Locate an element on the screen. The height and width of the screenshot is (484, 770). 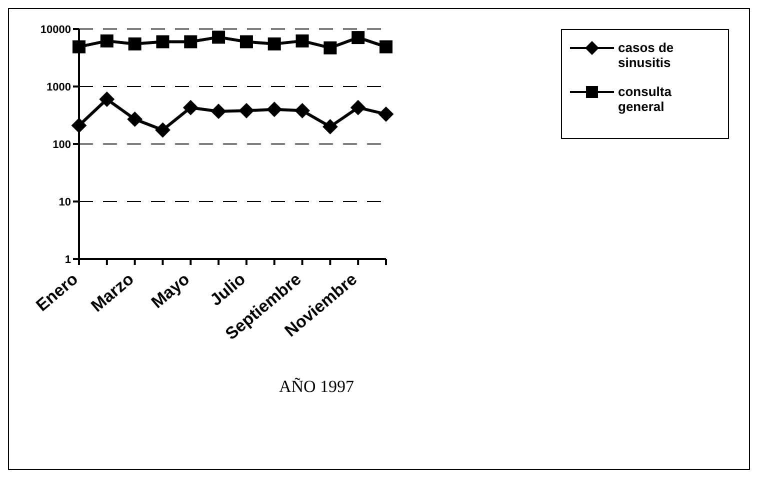
y-tick-label: 1 is located at coordinates (67, 260).